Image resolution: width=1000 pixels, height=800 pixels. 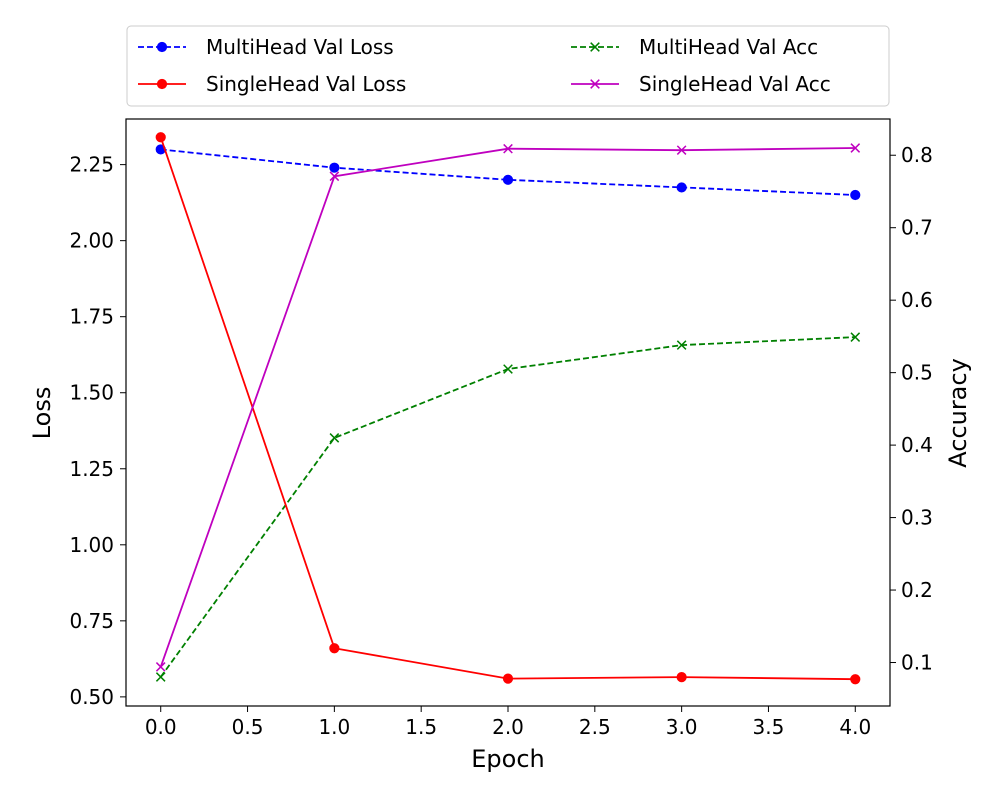 I want to click on y-left-tick-label: 2.00, so click(x=91, y=241).